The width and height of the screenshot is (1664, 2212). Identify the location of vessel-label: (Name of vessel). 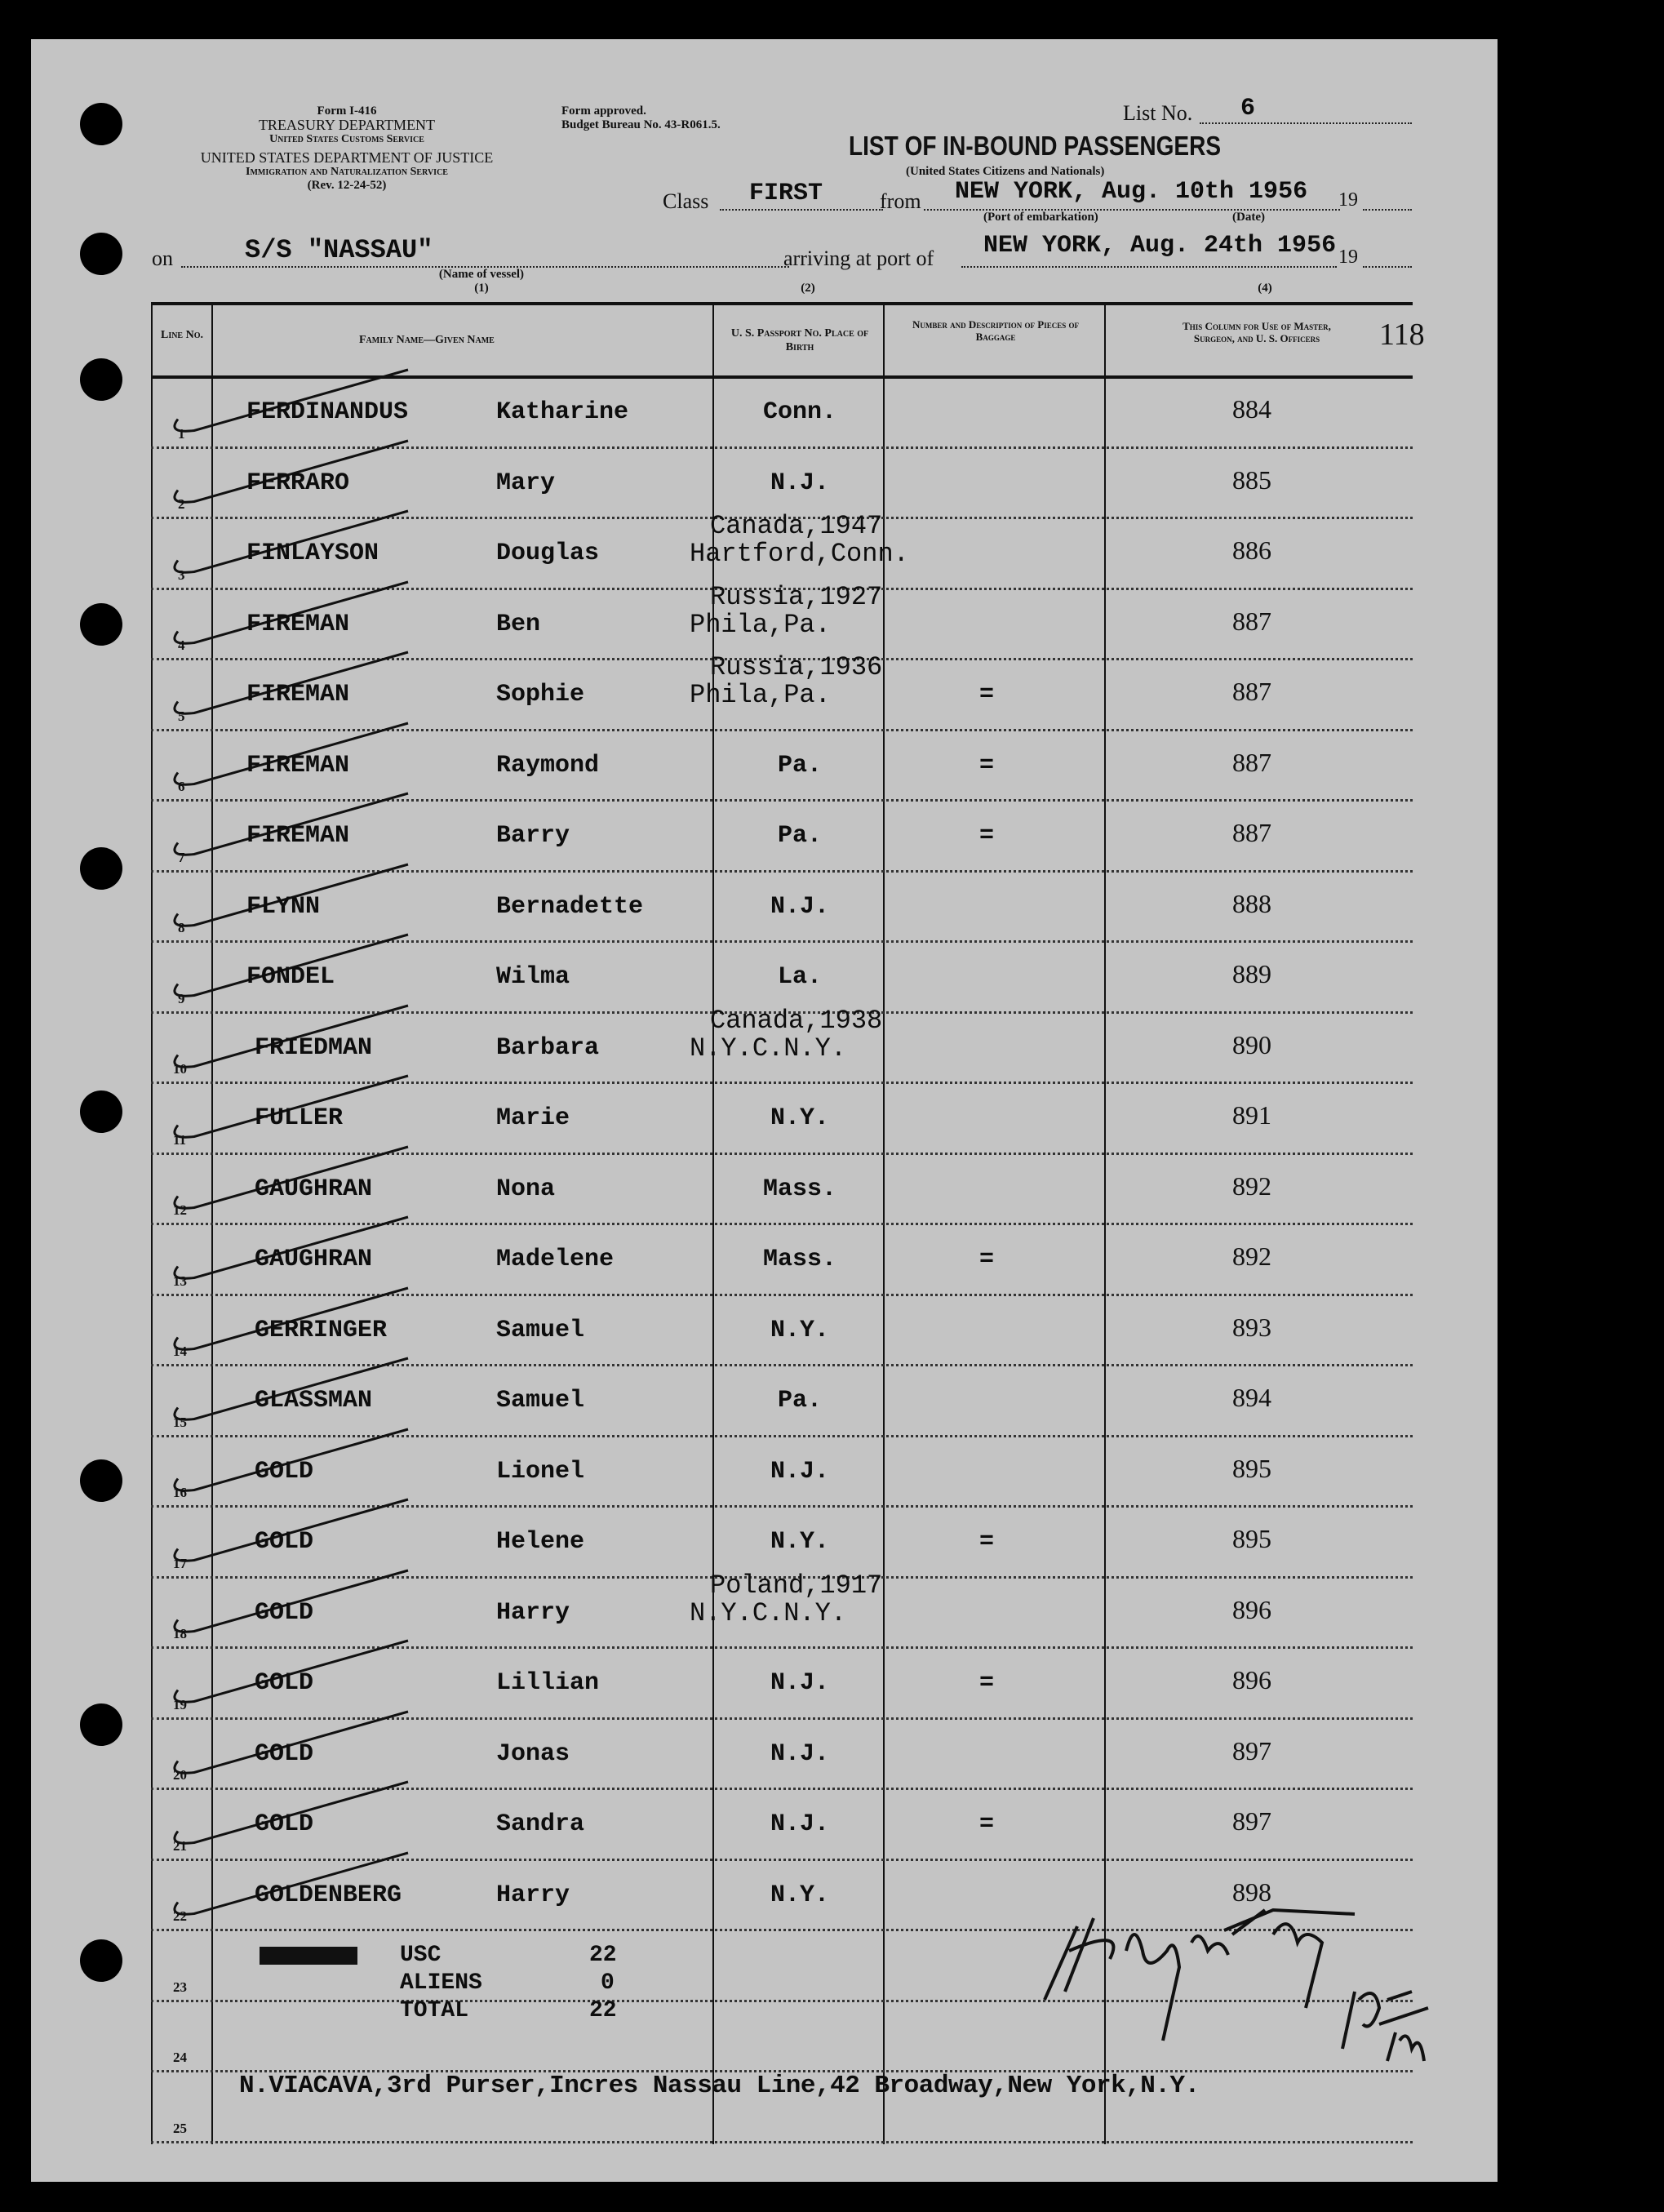
(481, 274).